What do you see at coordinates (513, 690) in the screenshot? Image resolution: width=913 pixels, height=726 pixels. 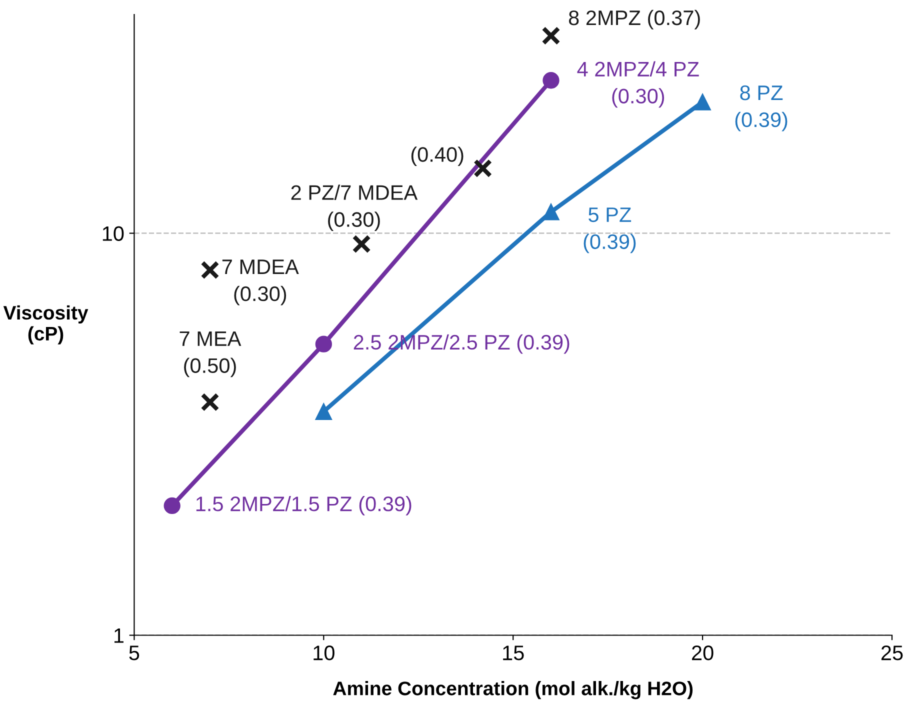 I see `x-axis-title: Amine Concentration (mol alk./kg H2O)` at bounding box center [513, 690].